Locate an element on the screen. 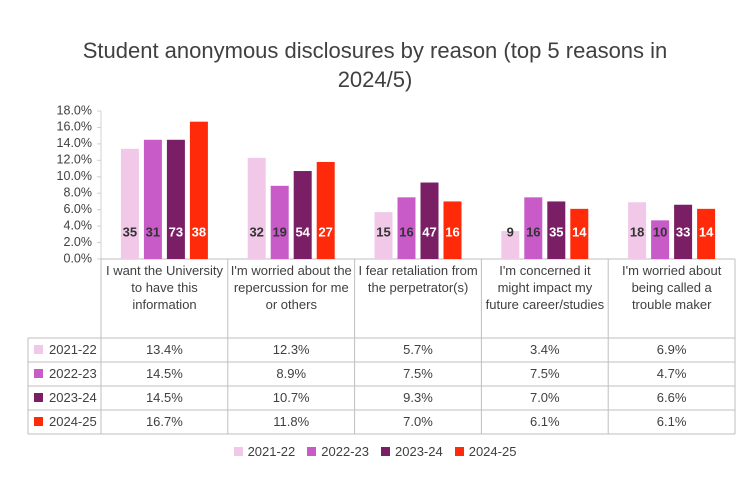 Image resolution: width=750 pixels, height=500 pixels. y-tick-label: 4.0% is located at coordinates (78, 225).